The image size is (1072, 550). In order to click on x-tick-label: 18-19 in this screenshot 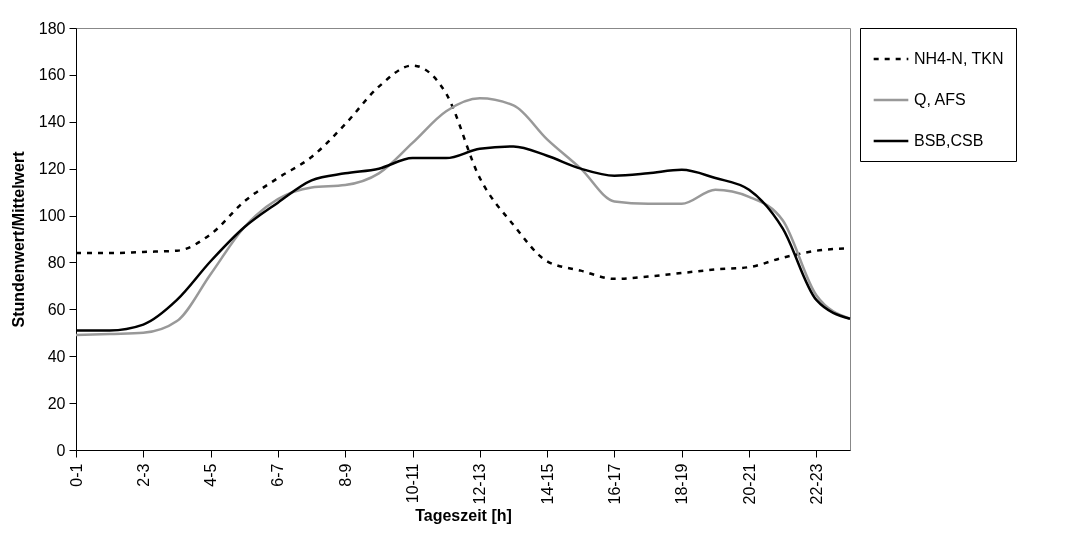, I will do `click(682, 484)`.